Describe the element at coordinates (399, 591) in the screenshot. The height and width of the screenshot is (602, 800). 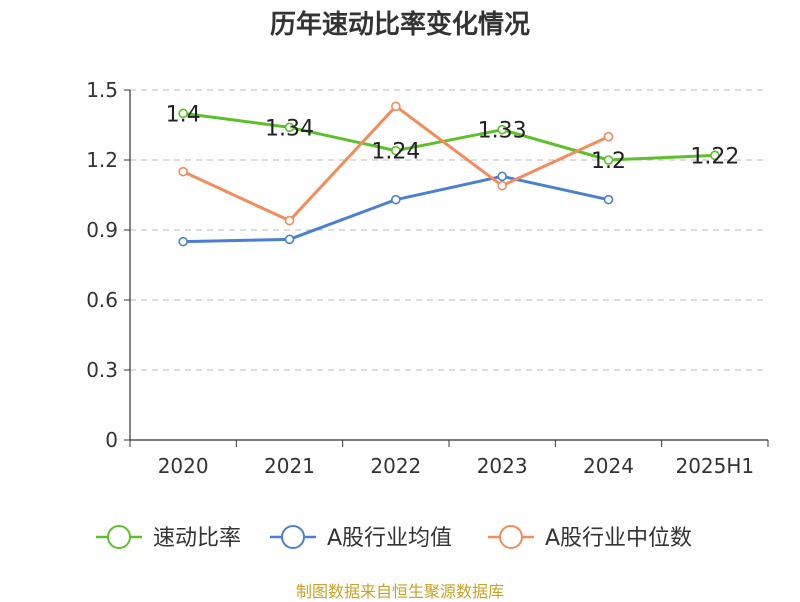
I see `source-note: 制图数据来自恒生聚源数据库` at that location.